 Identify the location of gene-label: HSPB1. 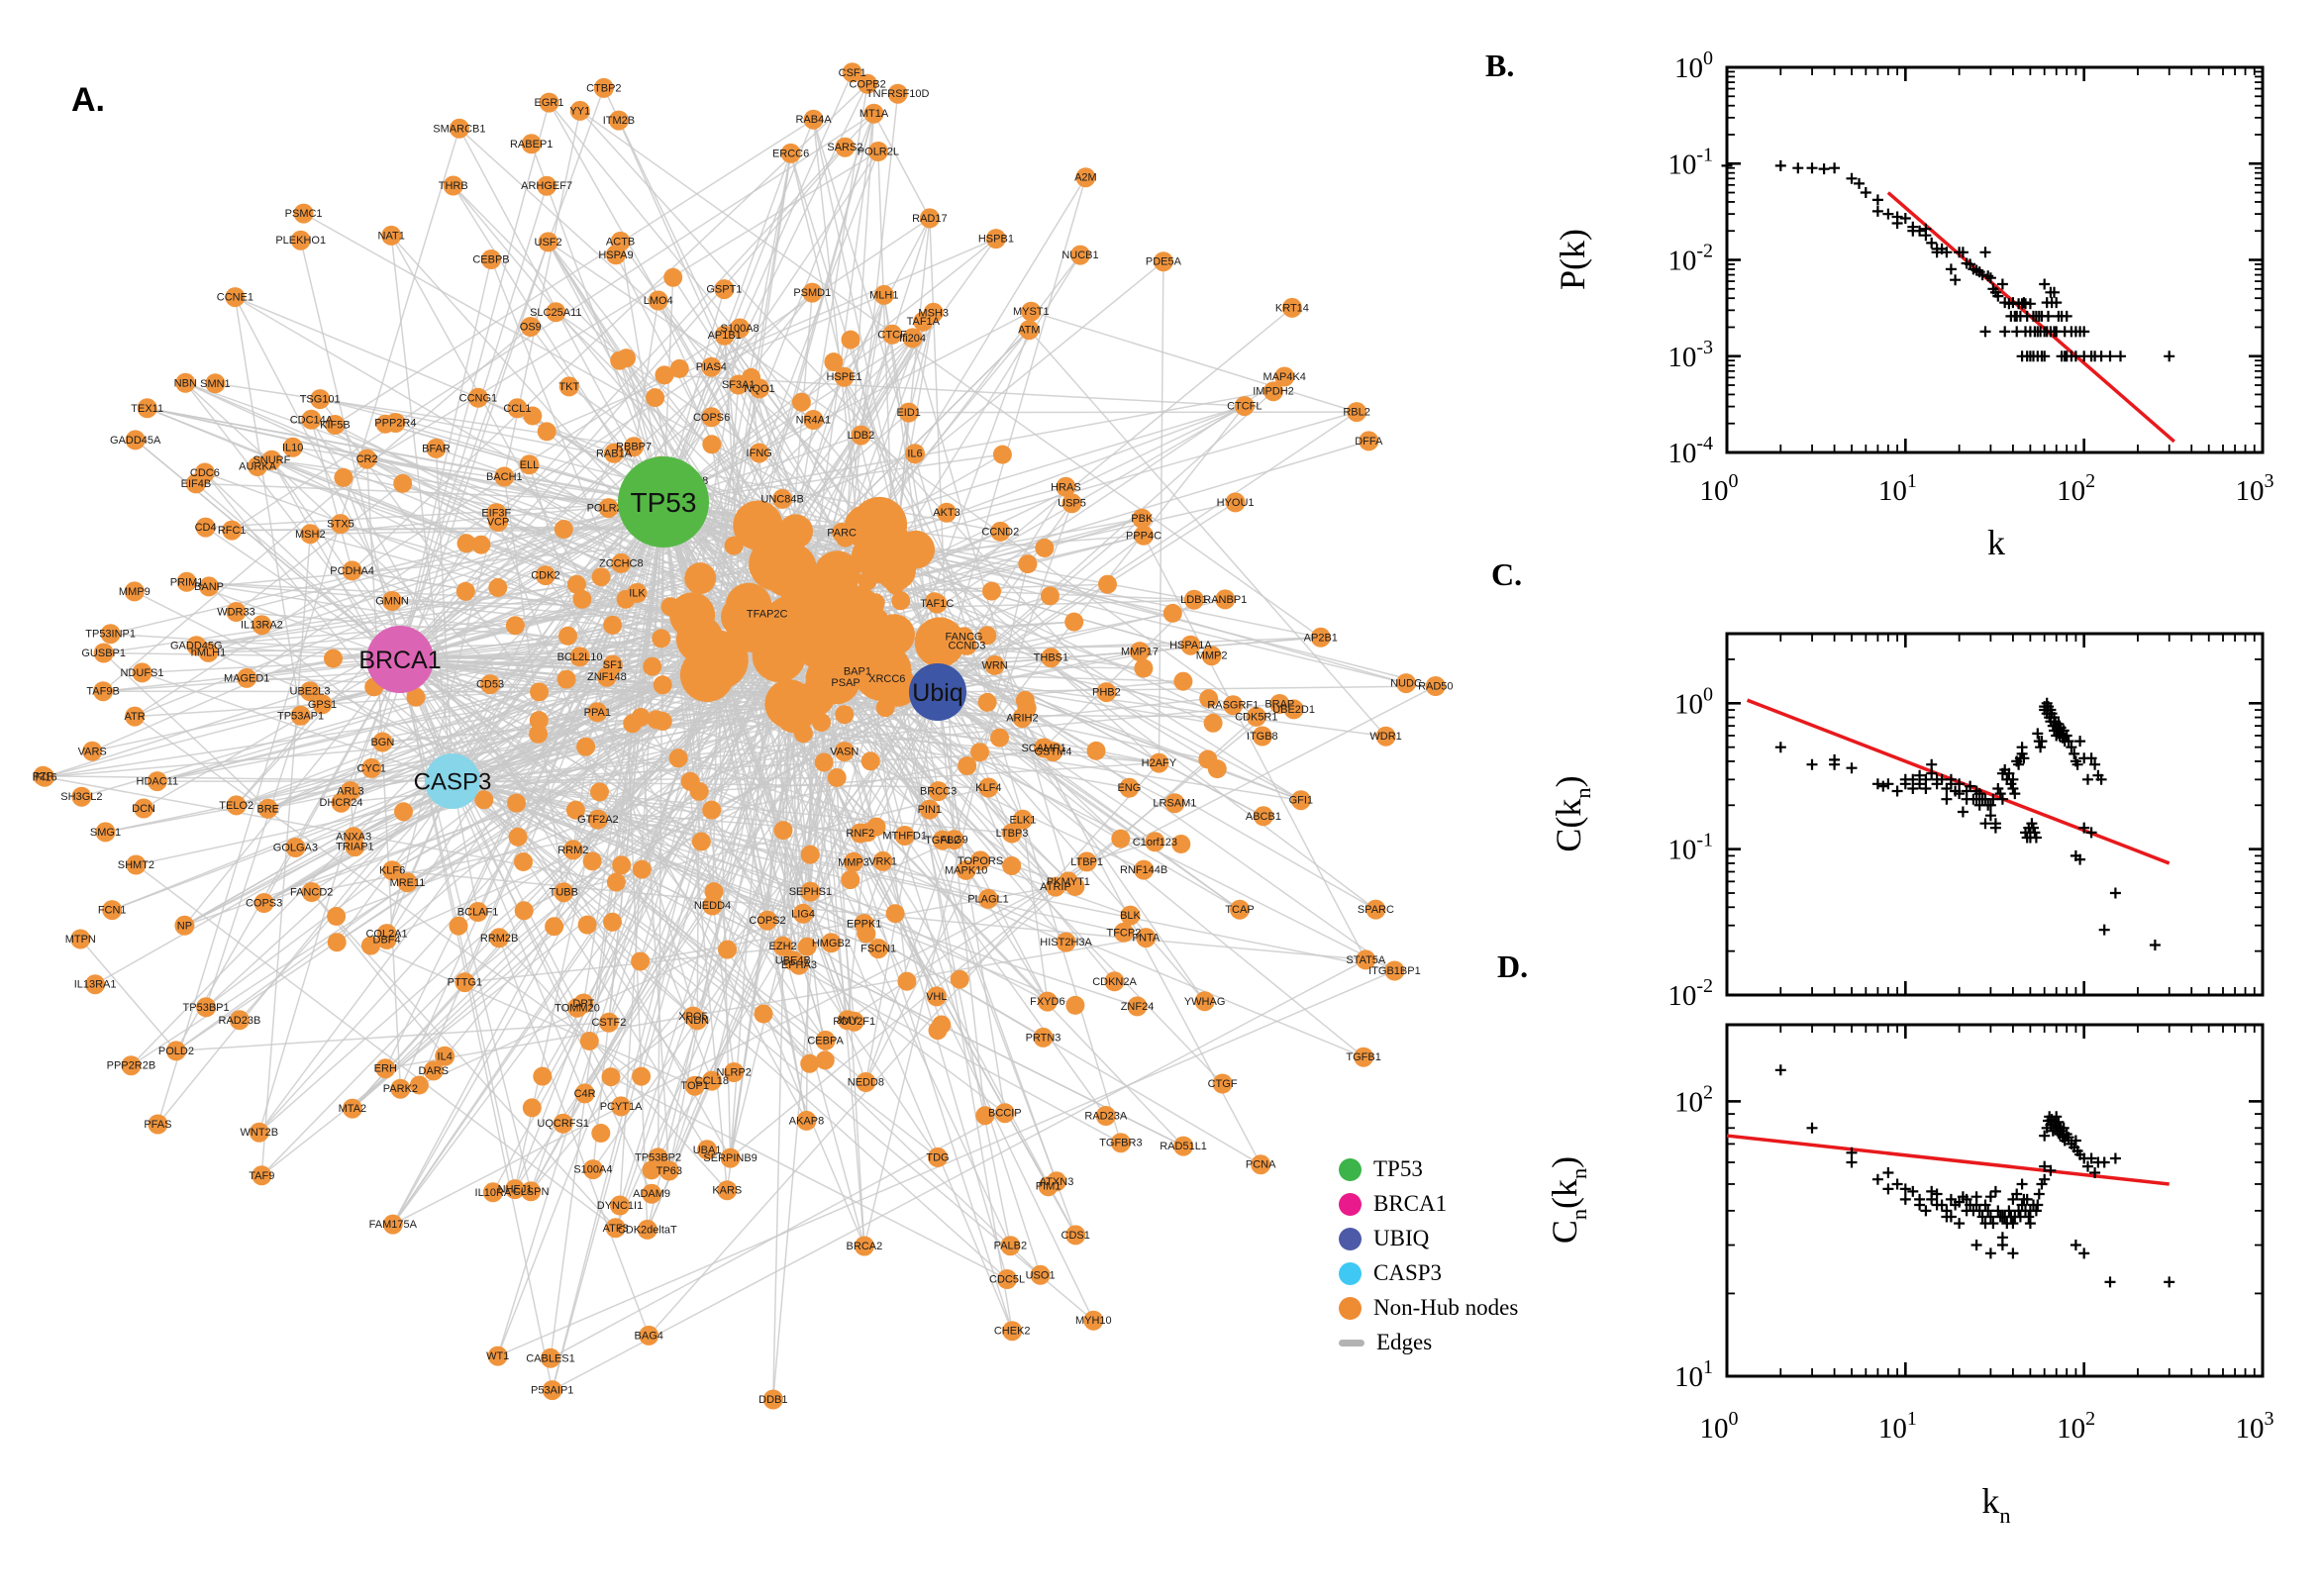
(996, 240).